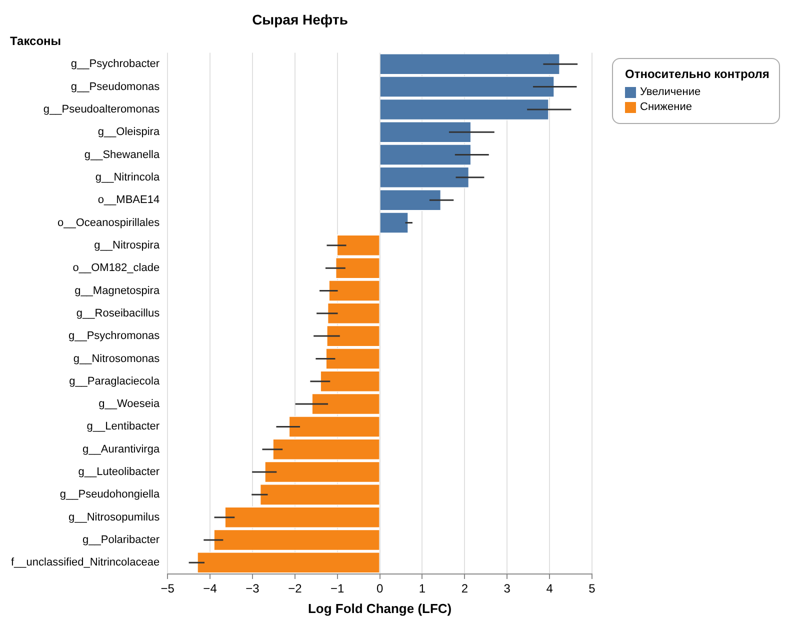 This screenshot has width=806, height=625. Describe the element at coordinates (129, 404) in the screenshot. I see `y-tick-label: g__Woeseia` at that location.